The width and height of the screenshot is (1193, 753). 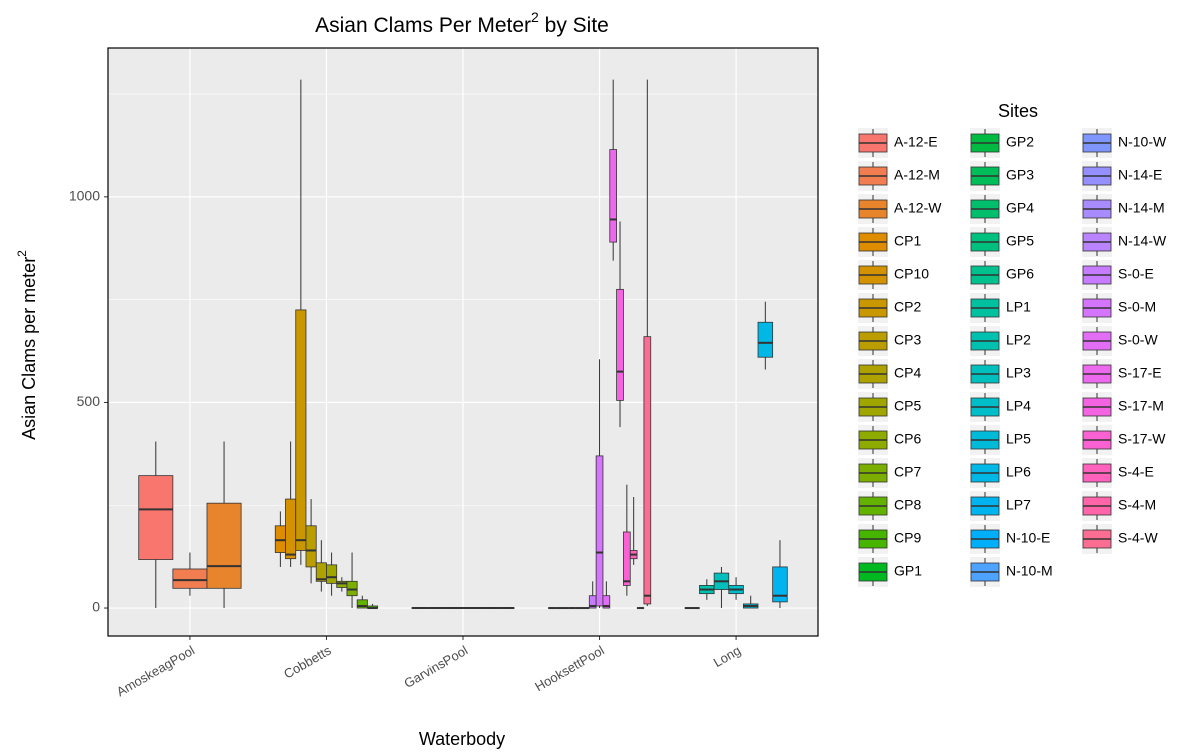 I want to click on legend-label: LP1, so click(x=1018, y=307).